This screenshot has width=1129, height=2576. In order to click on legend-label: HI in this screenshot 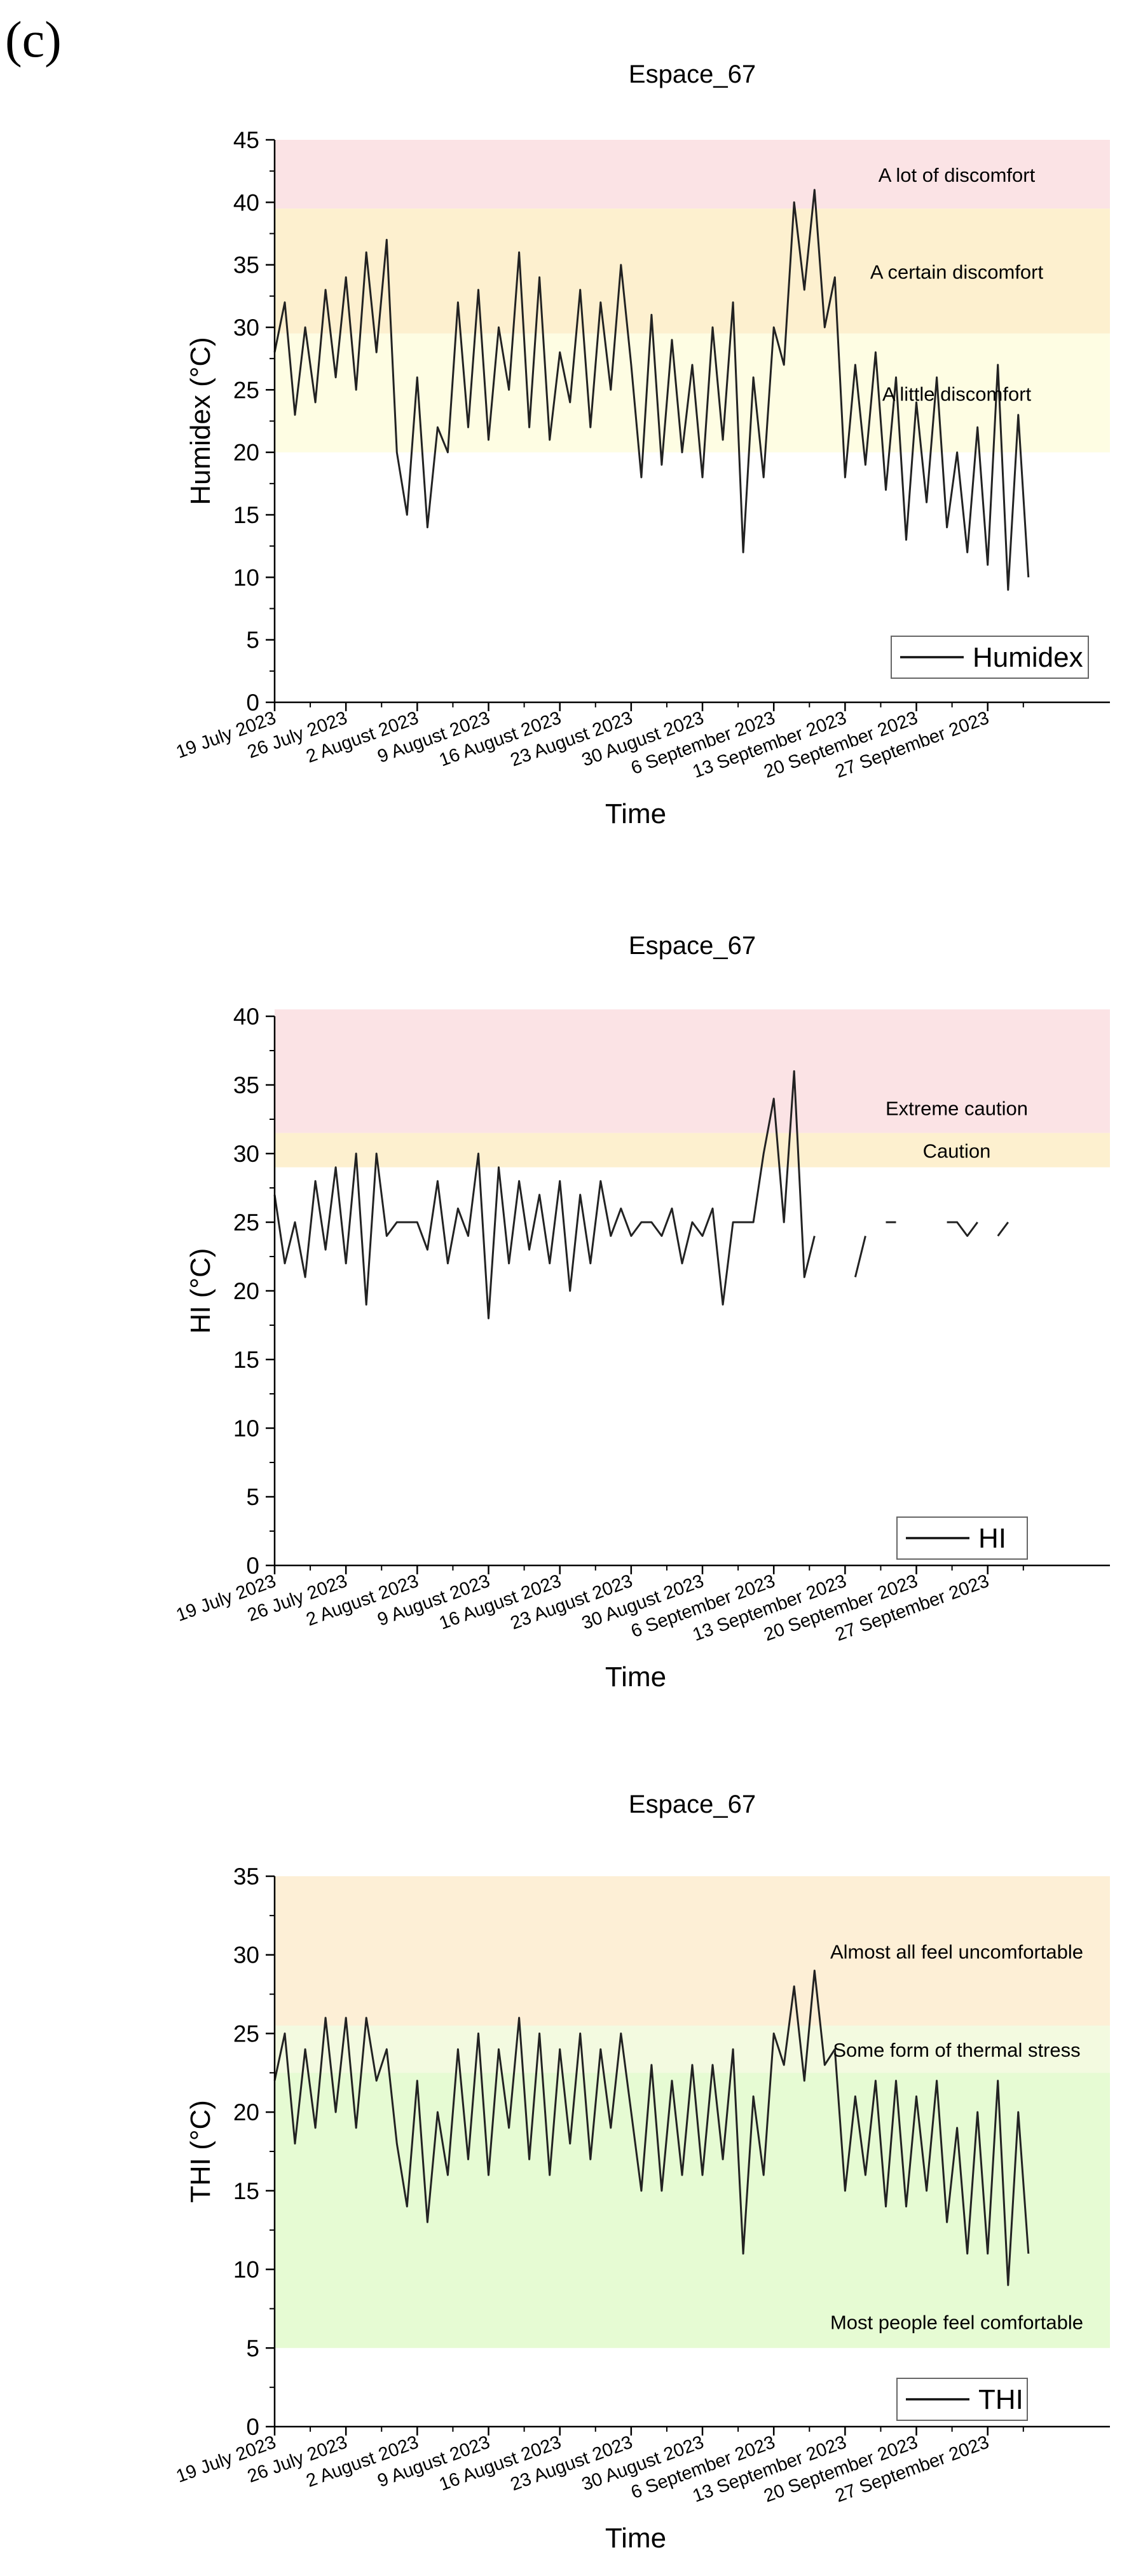, I will do `click(992, 1538)`.